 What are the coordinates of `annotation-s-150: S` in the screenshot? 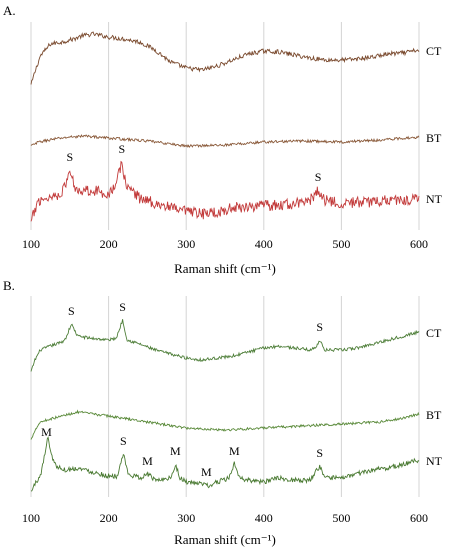 It's located at (69, 157).